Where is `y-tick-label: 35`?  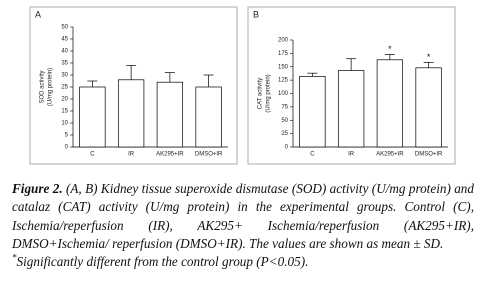 y-tick-label: 35 is located at coordinates (64, 64).